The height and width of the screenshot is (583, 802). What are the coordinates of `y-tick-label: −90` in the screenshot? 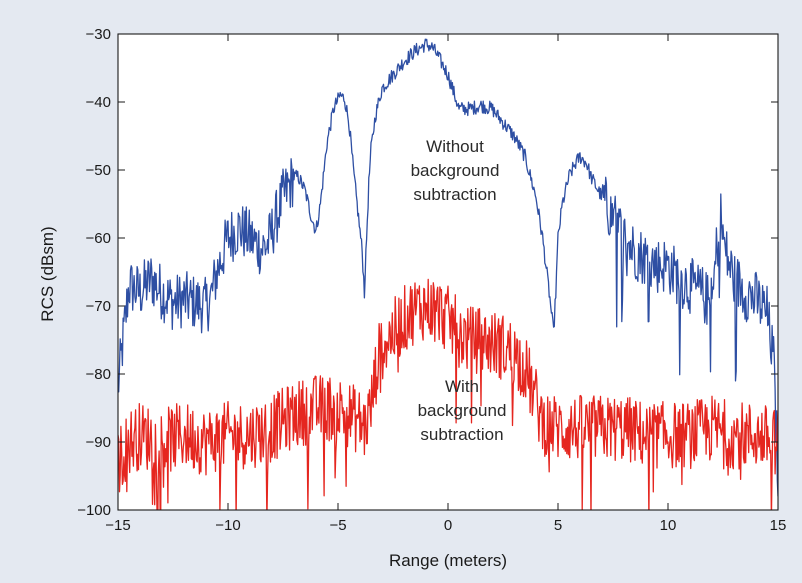 It's located at (98, 442).